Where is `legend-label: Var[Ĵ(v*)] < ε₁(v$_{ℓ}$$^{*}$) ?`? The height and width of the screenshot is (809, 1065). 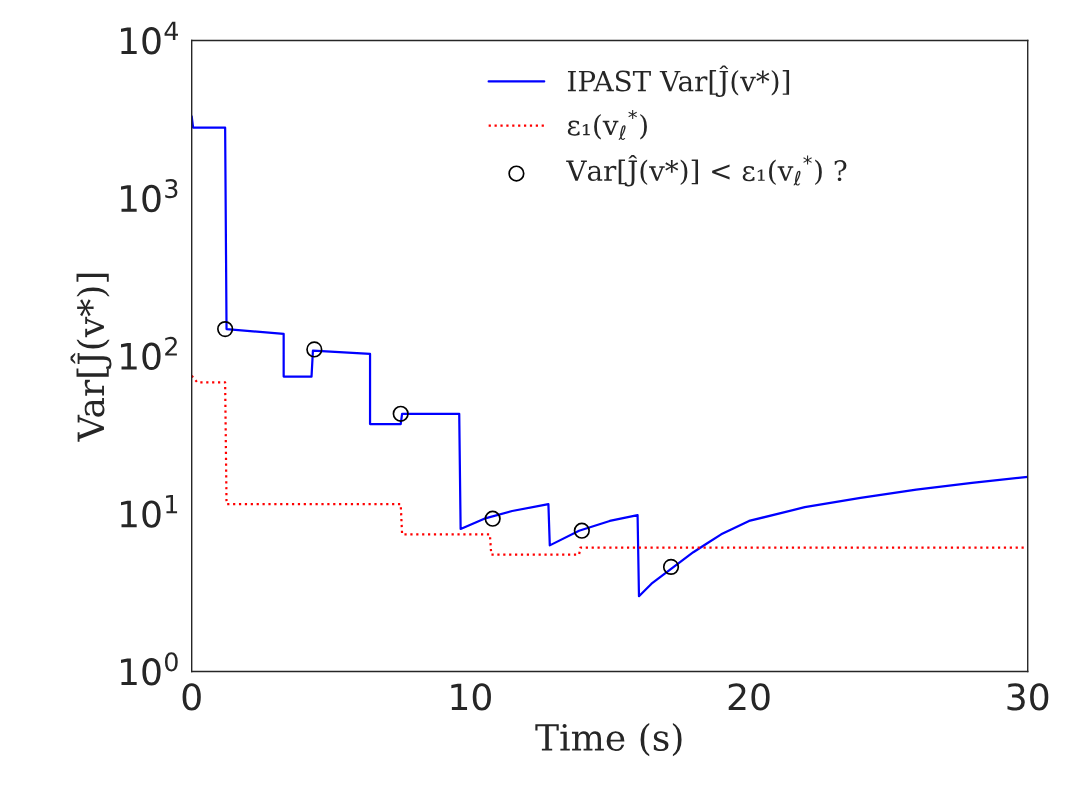
legend-label: Var[Ĵ(v*)] < ε₁(v$_{ℓ}$$^{*}$) ? is located at coordinates (706, 170).